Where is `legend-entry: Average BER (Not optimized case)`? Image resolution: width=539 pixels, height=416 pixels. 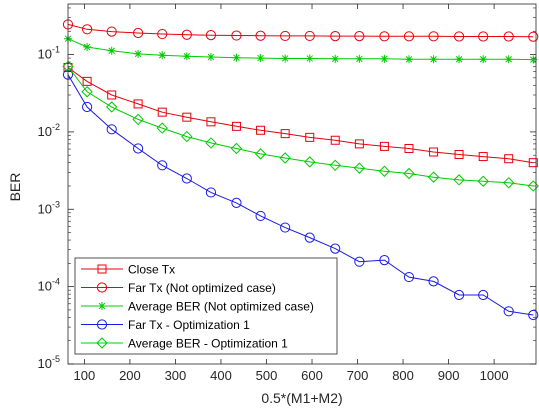 legend-entry: Average BER (Not optimized case) is located at coordinates (197, 307).